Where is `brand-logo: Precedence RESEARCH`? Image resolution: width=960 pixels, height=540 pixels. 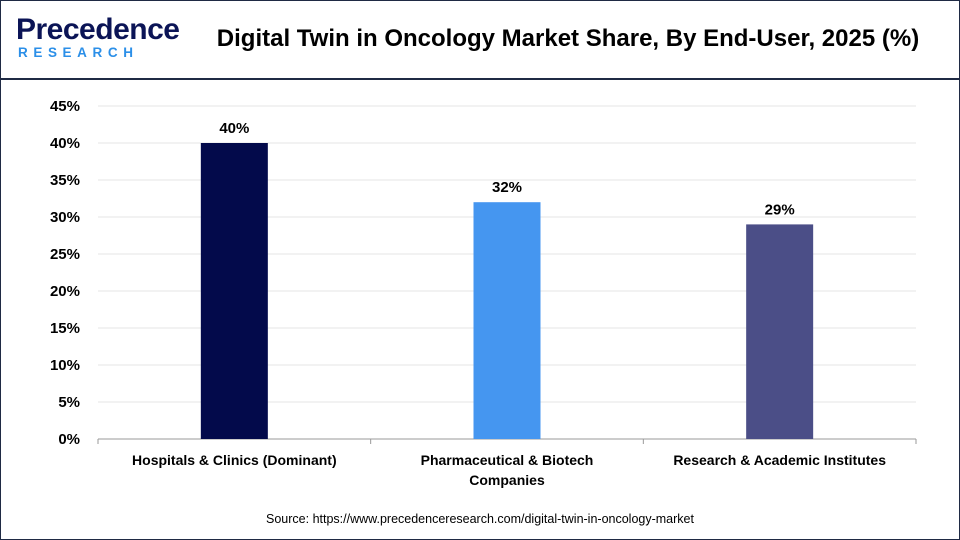 brand-logo: Precedence RESEARCH is located at coordinates (98, 39).